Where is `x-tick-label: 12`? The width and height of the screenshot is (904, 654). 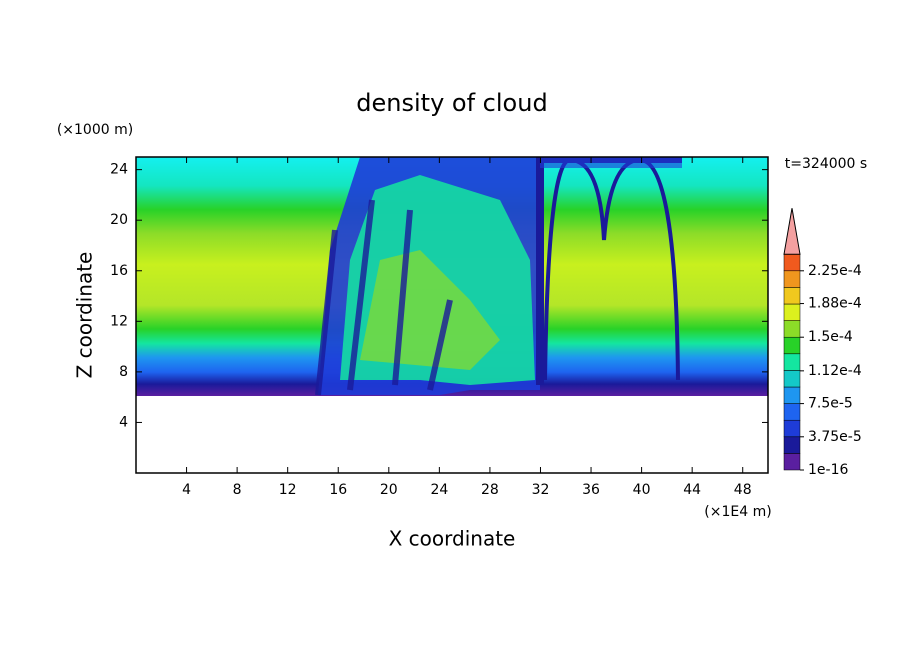 x-tick-label: 12 is located at coordinates (288, 490).